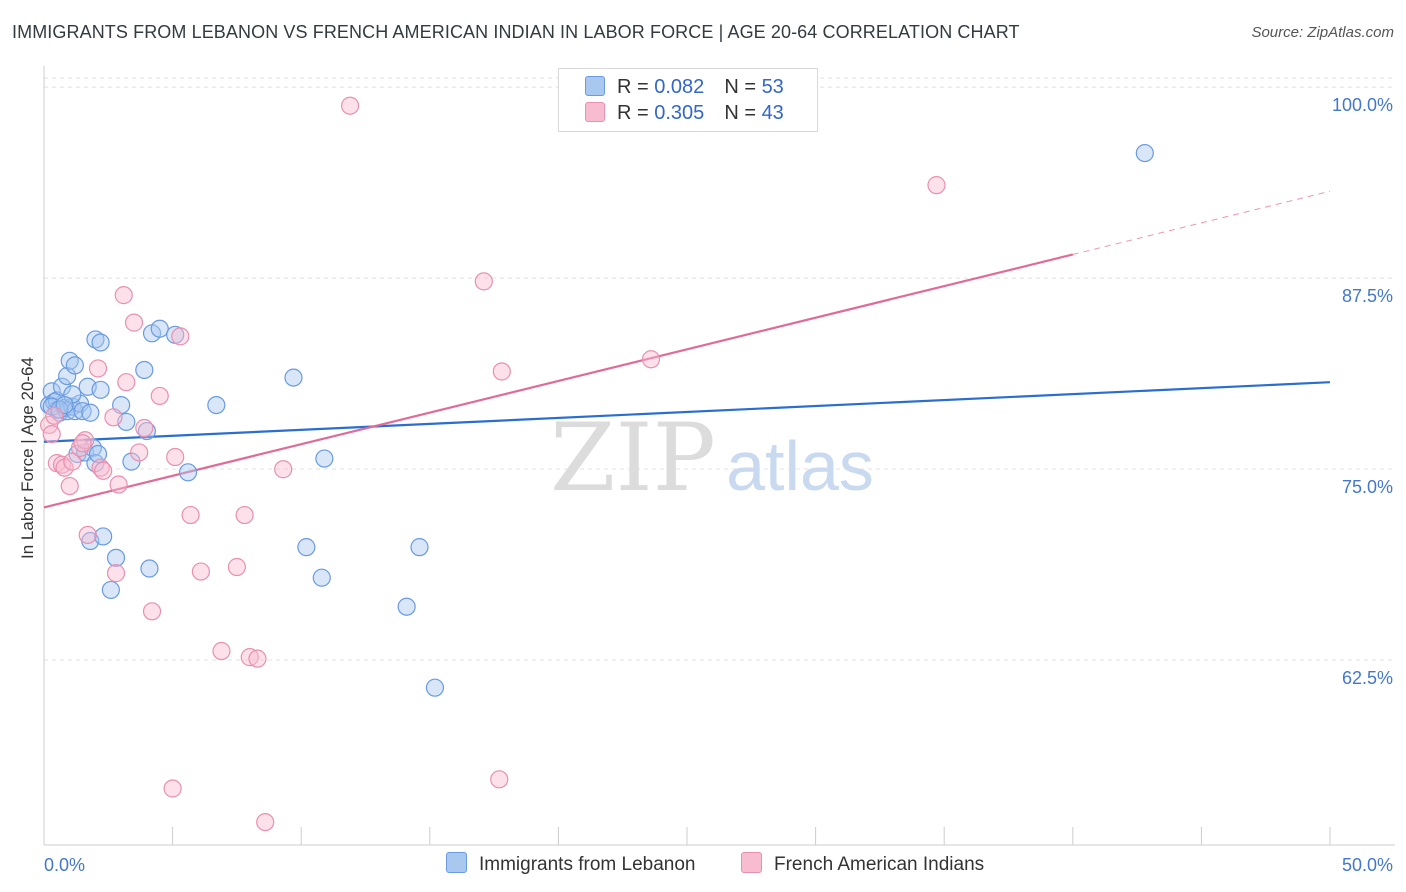  I want to click on legend-r-label: R =, so click(636, 113).